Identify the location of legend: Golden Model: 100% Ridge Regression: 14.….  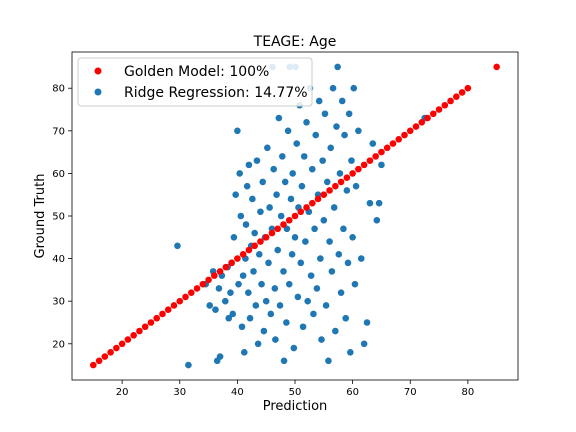
(195, 82).